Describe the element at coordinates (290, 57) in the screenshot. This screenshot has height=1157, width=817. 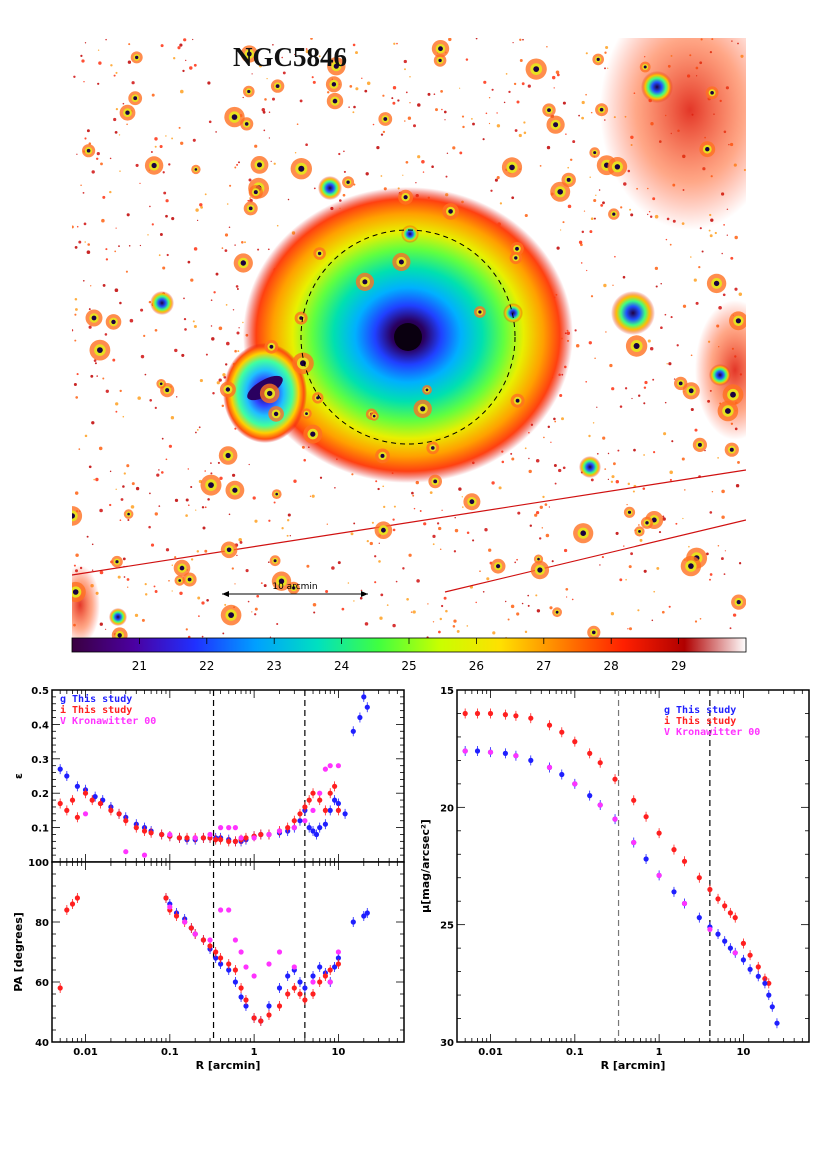
I see `galaxy-title: NGC5846` at that location.